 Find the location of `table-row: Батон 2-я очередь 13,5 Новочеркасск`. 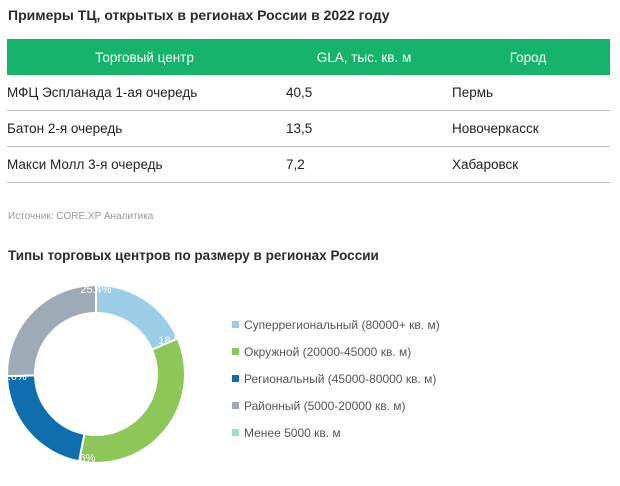

table-row: Батон 2-я очередь 13,5 Новочеркасск is located at coordinates (308, 128).